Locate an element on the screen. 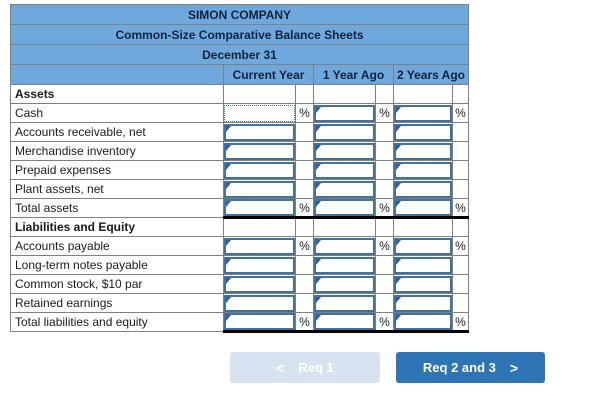 The height and width of the screenshot is (412, 614). table-row-total-assets: Total assets % % % is located at coordinates (239, 208).